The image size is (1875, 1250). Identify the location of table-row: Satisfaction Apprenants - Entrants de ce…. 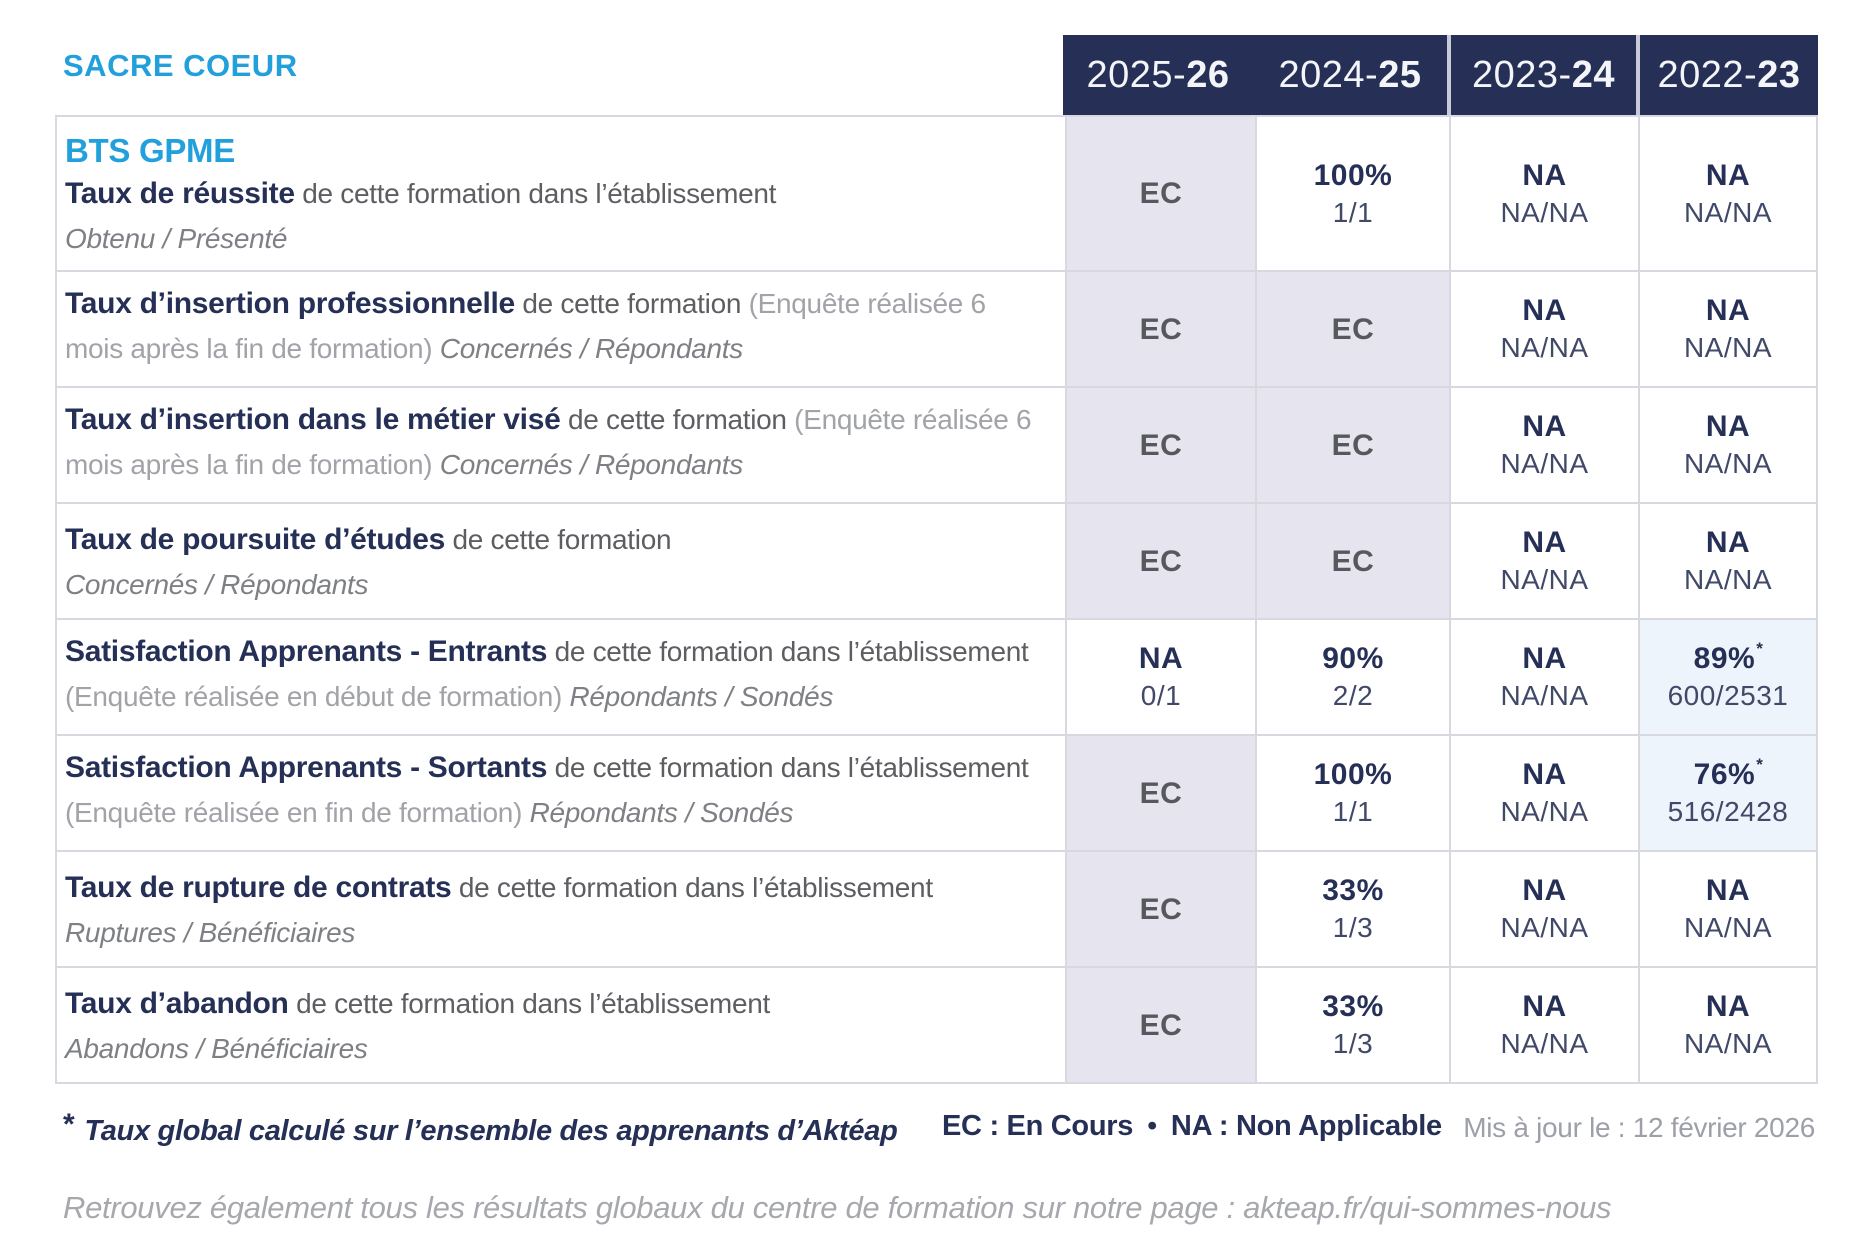
(936, 676).